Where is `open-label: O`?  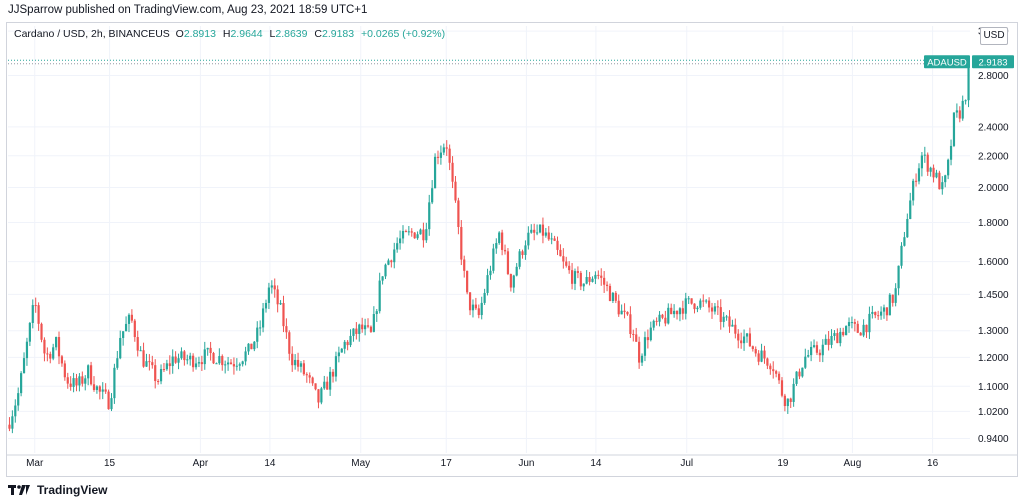 open-label: O is located at coordinates (179, 34).